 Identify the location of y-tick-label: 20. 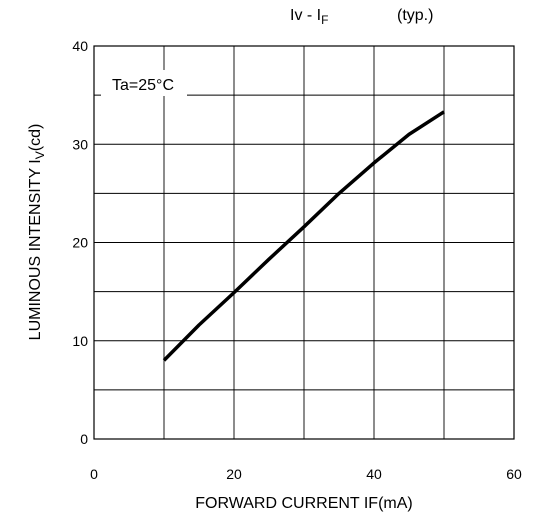
(80, 243).